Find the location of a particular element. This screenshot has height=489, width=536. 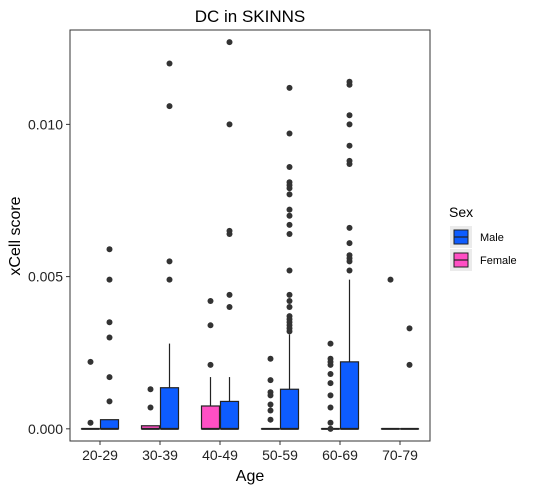

y-tick-label: 0.000 is located at coordinates (45, 429).